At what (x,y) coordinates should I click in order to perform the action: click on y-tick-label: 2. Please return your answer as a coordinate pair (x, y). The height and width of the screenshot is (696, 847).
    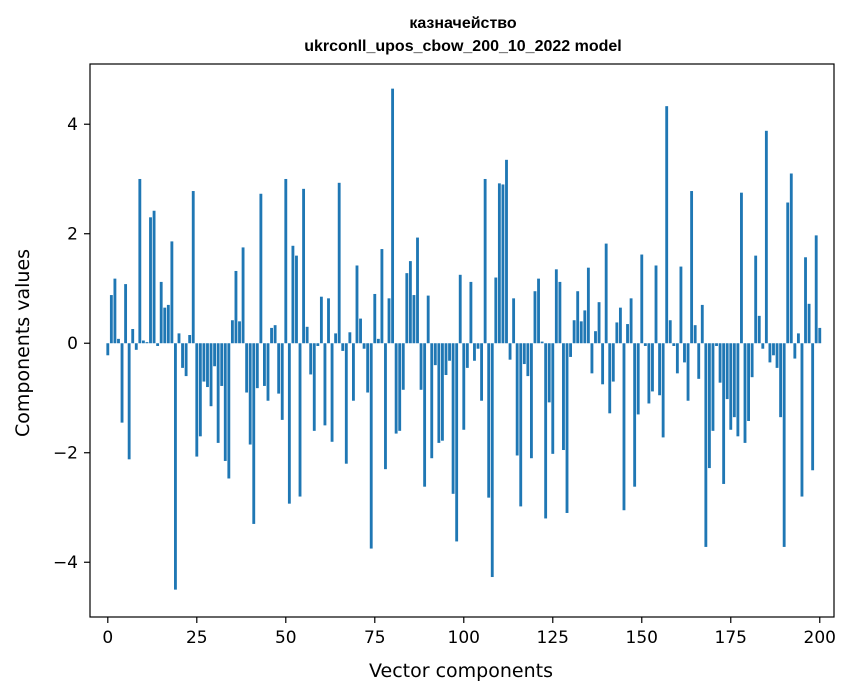
    Looking at the image, I should click on (72, 235).